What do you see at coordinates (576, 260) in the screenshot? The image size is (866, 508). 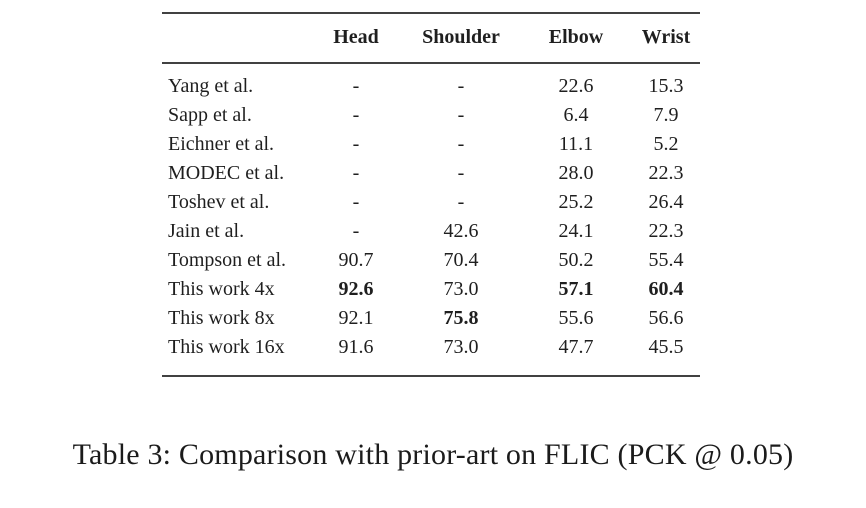 I see `cell-elbow: 50.2` at bounding box center [576, 260].